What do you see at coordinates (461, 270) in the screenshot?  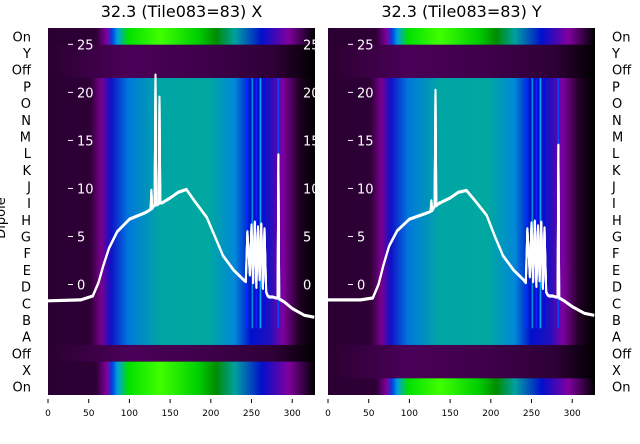 I see `heatmap-row-e` at bounding box center [461, 270].